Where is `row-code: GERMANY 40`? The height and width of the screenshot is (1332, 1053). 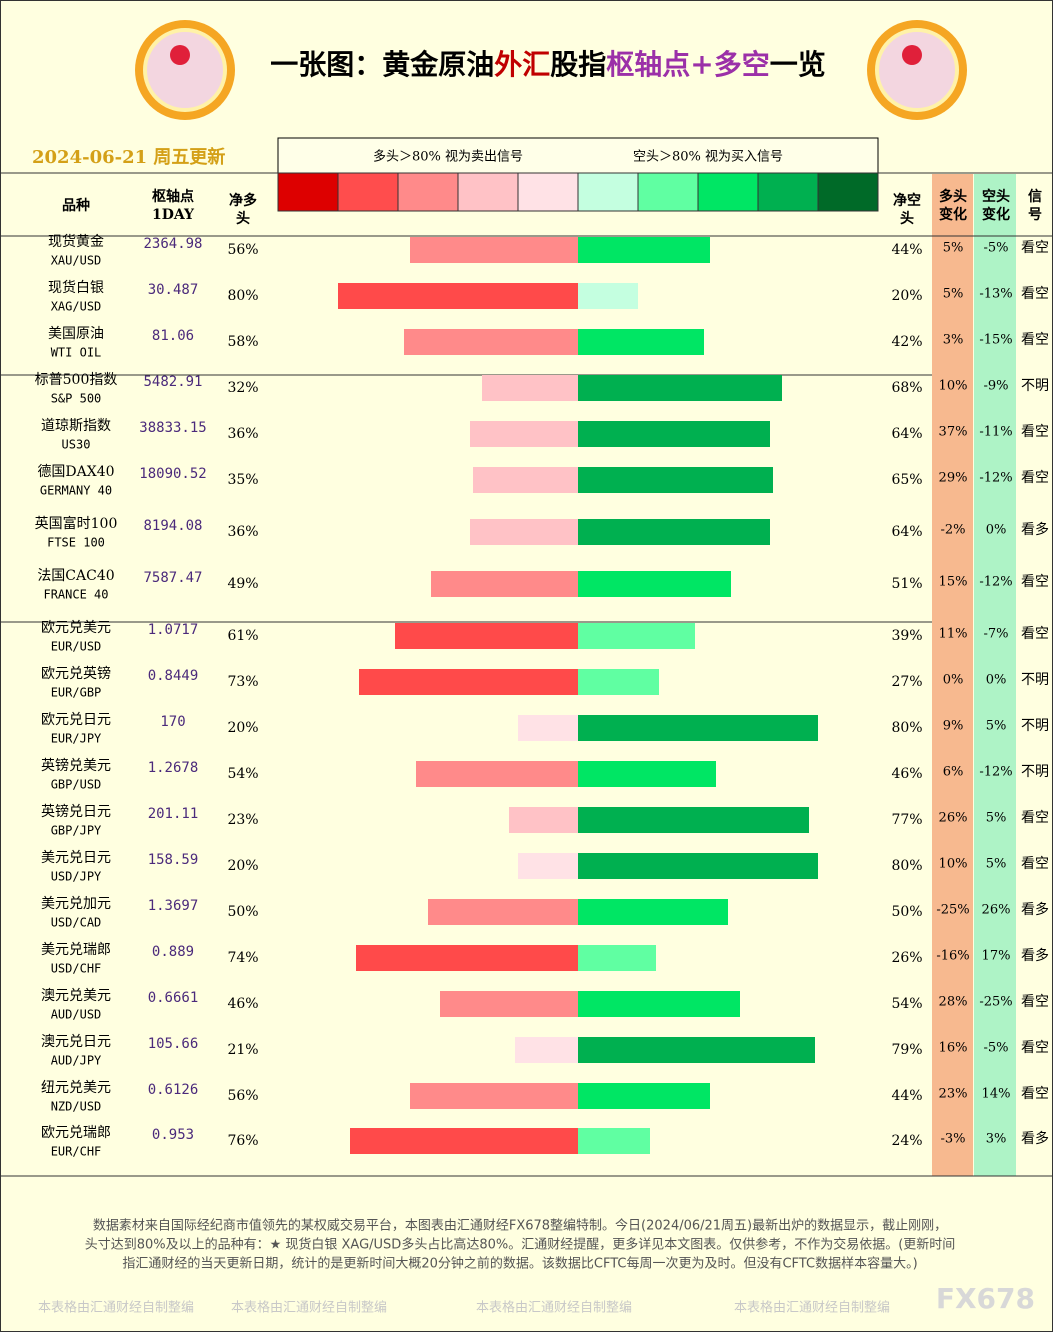
row-code: GERMANY 40 is located at coordinates (76, 491).